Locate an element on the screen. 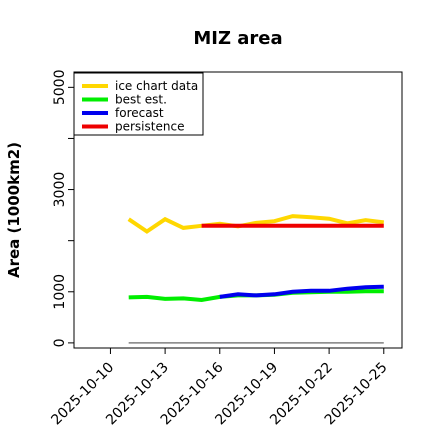  y-tick-label: 0 is located at coordinates (60, 342).